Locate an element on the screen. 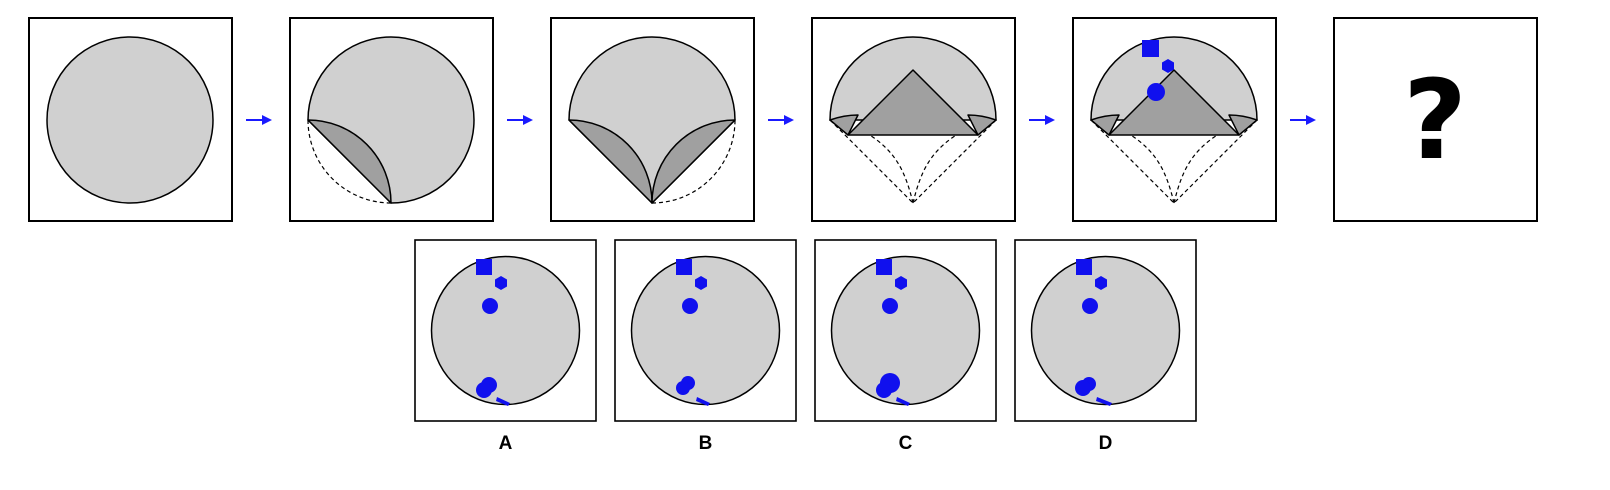 The image size is (1610, 490). step-3-original-edge is located at coordinates (693, 161).